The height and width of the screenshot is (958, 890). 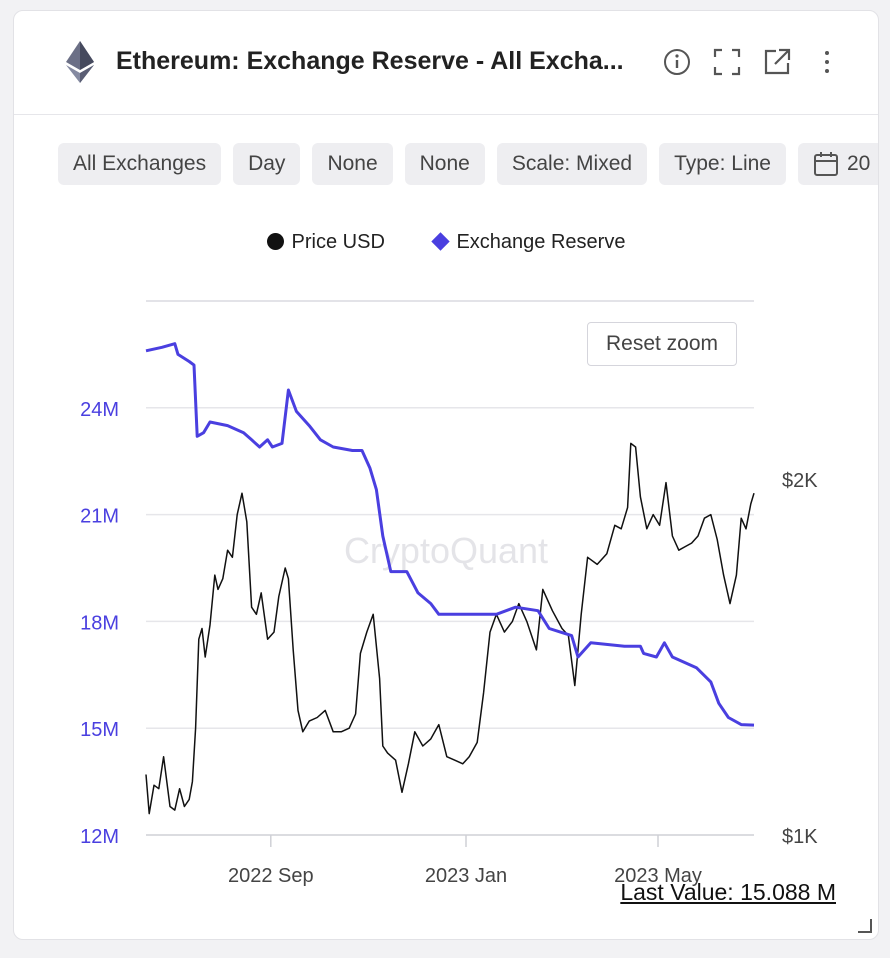 What do you see at coordinates (99, 410) in the screenshot?
I see `y-left-tick-label: 24M` at bounding box center [99, 410].